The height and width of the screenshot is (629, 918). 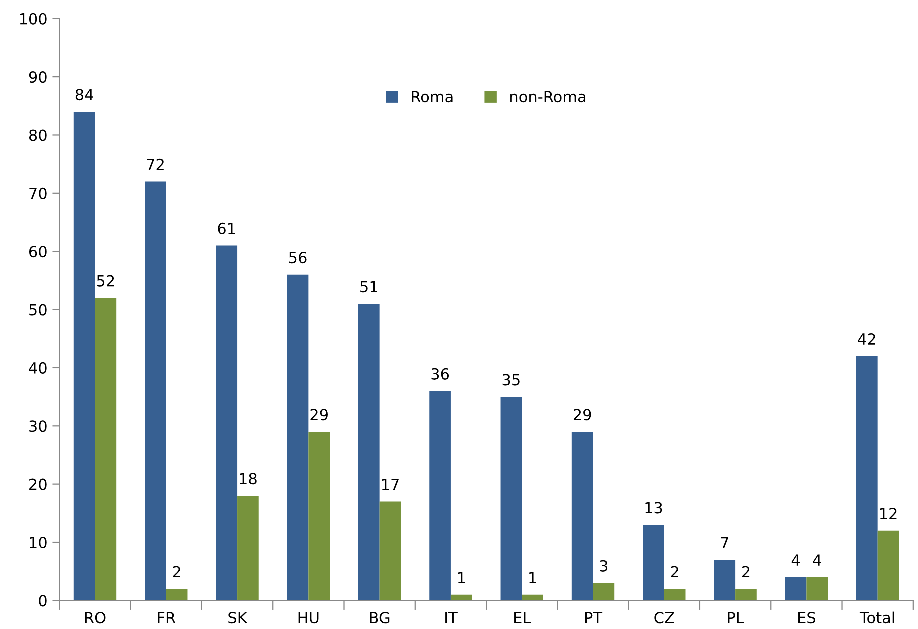 I want to click on x-tick-label: PL, so click(x=736, y=618).